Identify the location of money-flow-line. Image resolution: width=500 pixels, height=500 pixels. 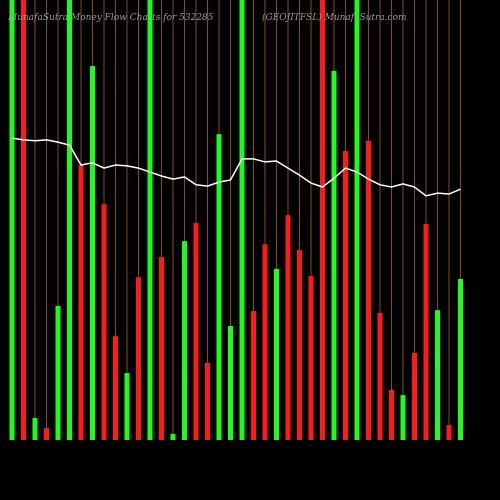
(236, 167).